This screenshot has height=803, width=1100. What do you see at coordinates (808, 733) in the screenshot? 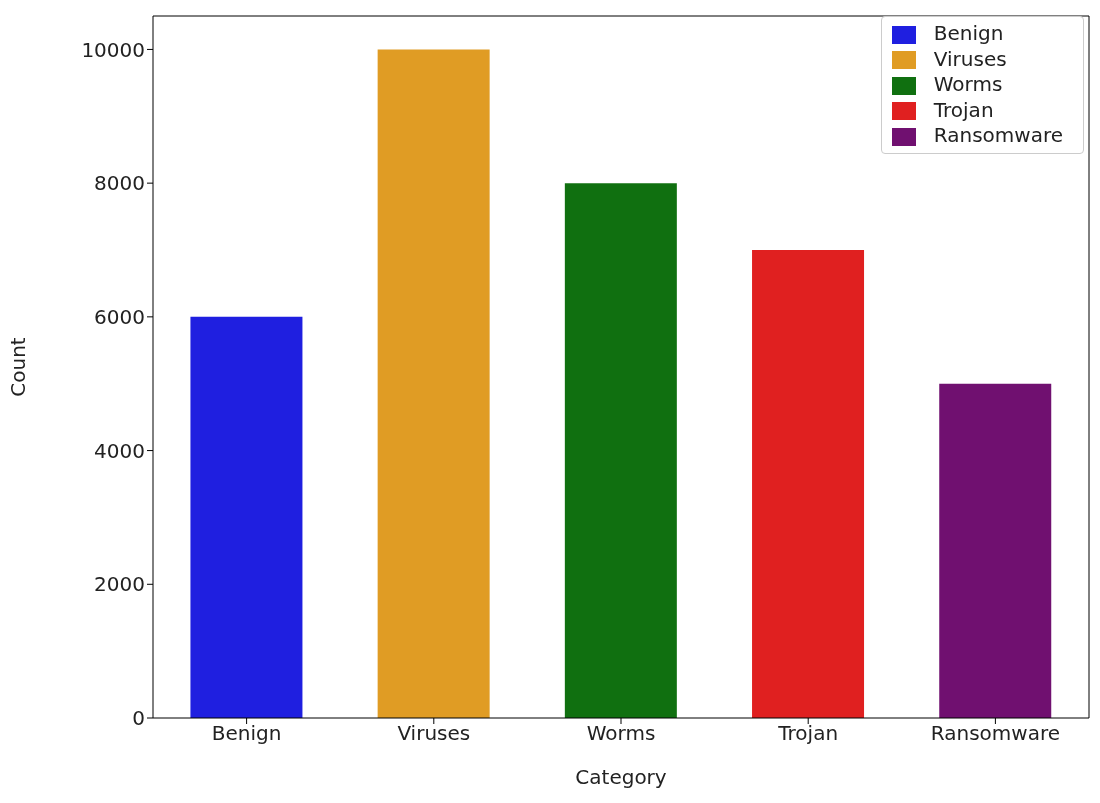
I see `x-tick-label: Trojan` at bounding box center [808, 733].